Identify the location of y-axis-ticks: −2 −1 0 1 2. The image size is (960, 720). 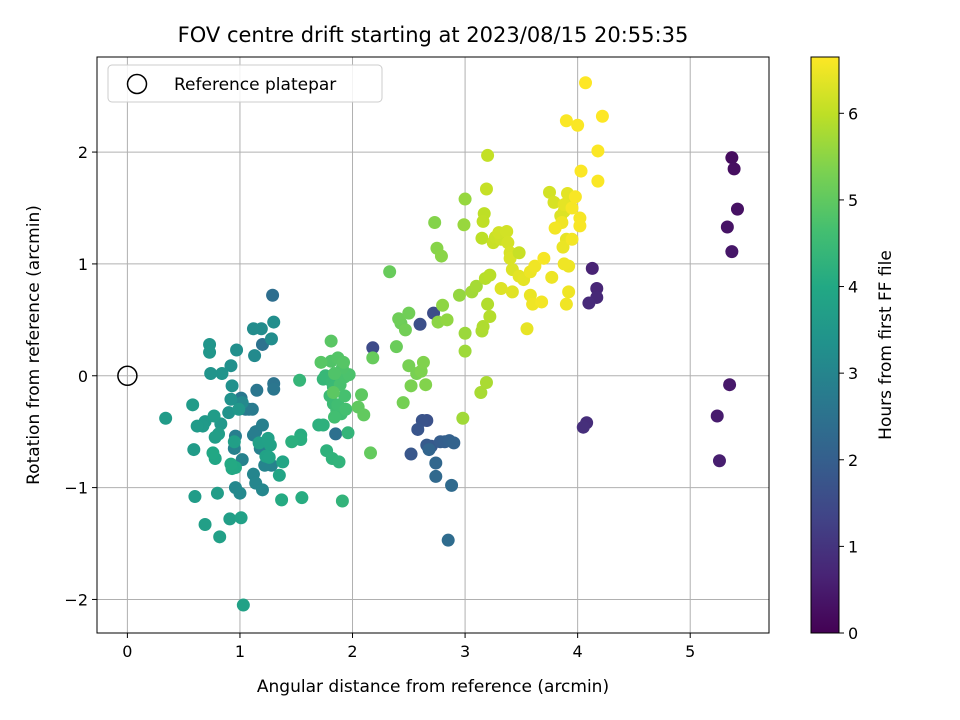
(80, 376).